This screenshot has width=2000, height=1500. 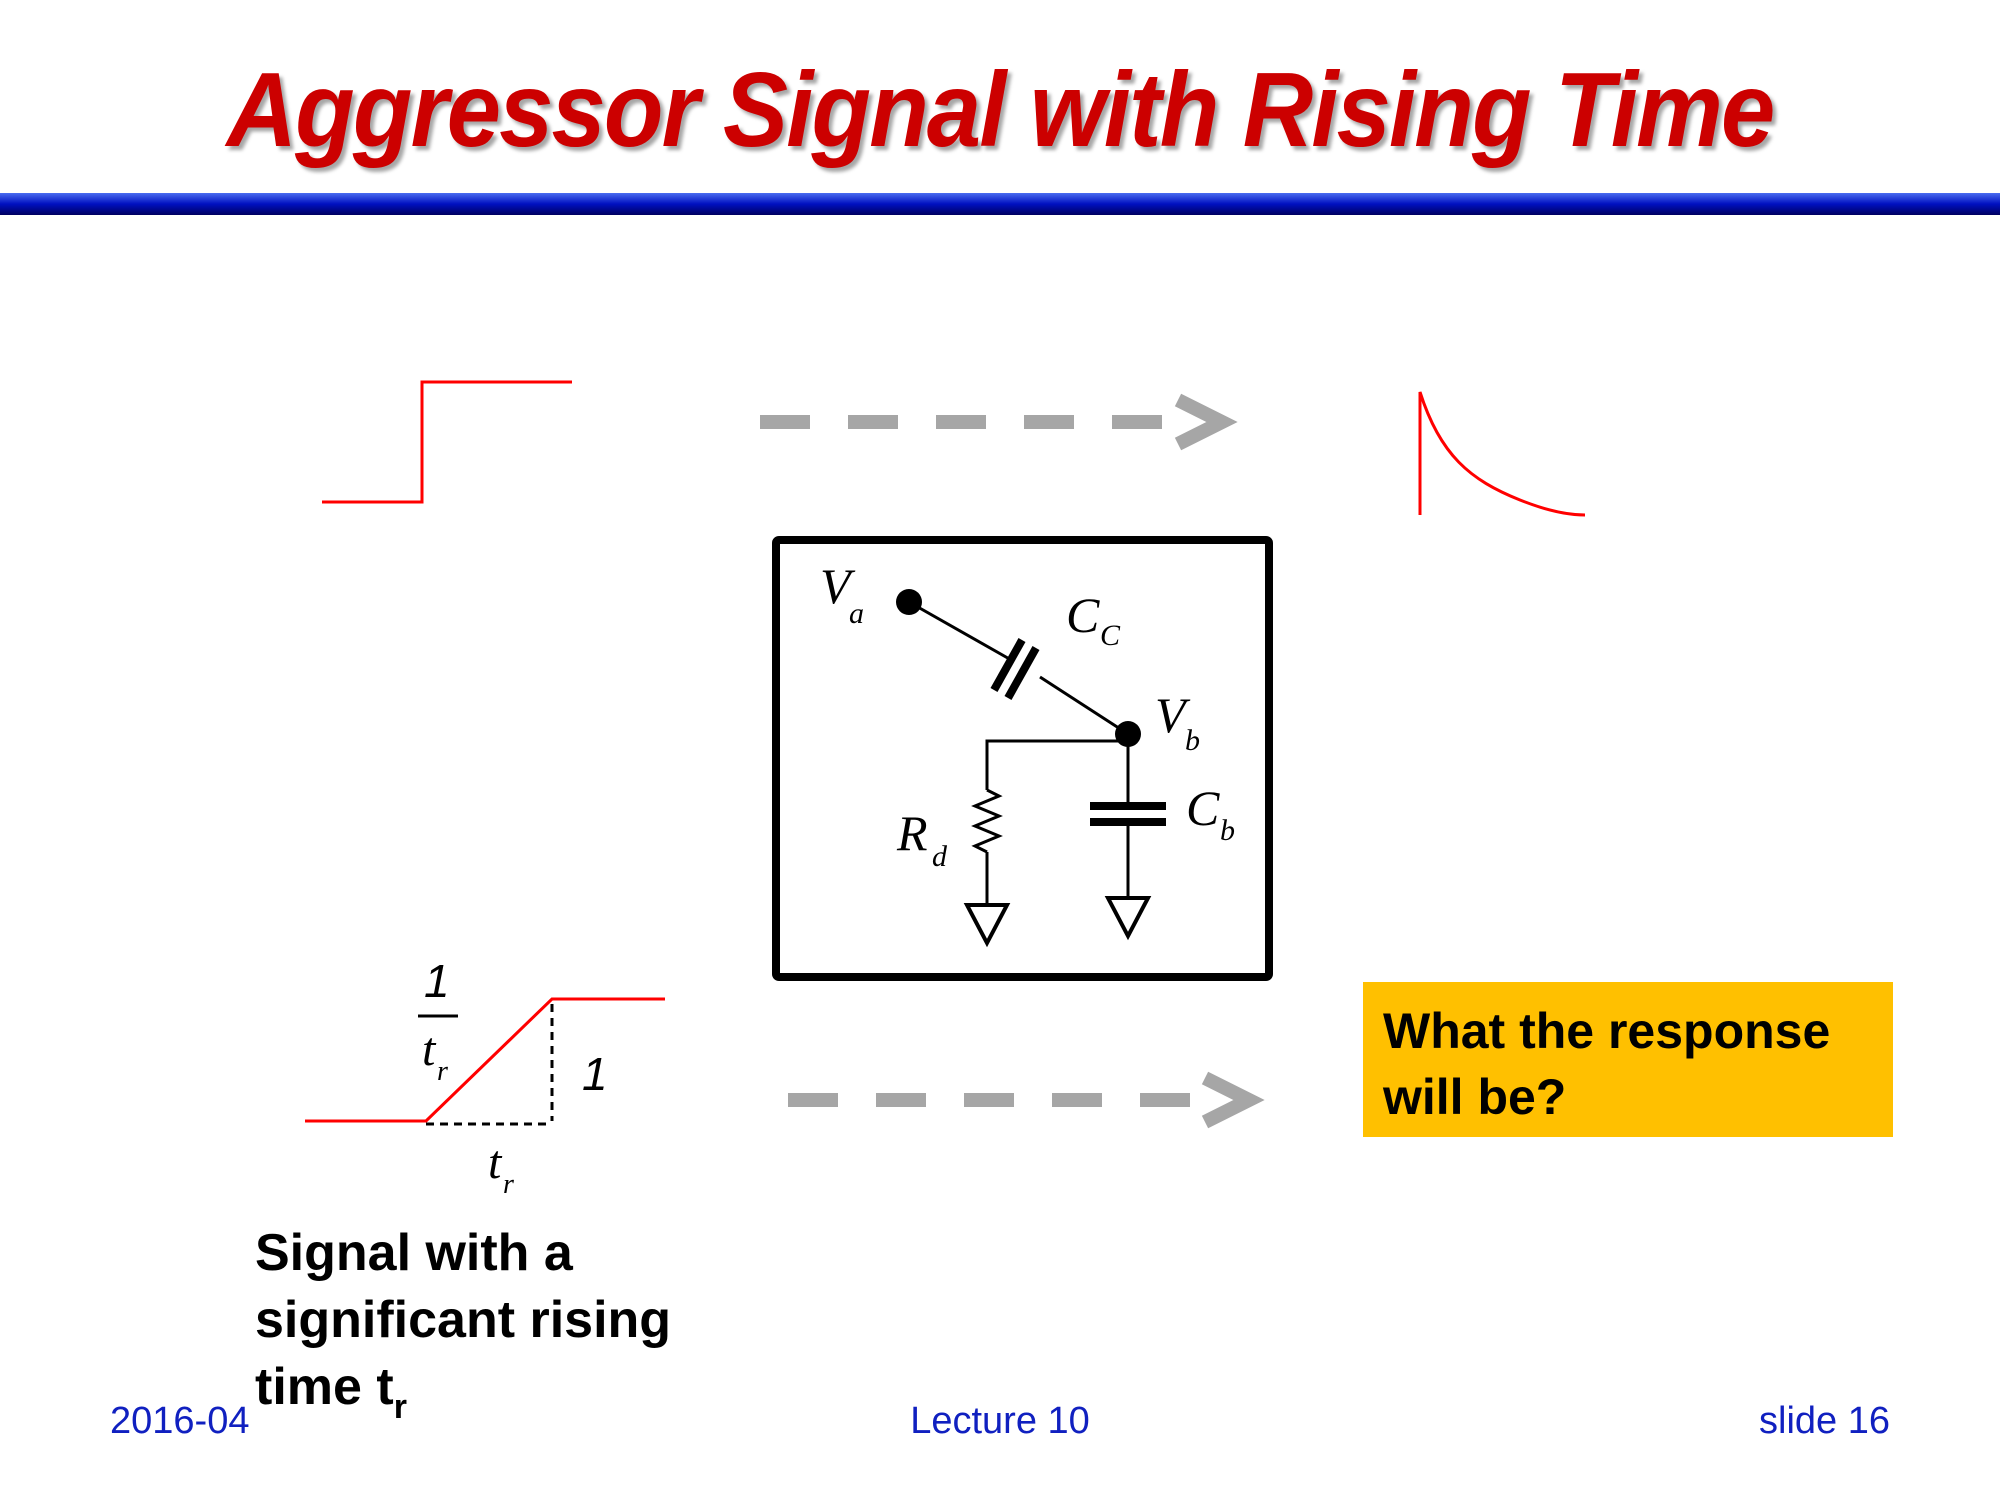 I want to click on slope-denominator: t, so click(x=429, y=1049).